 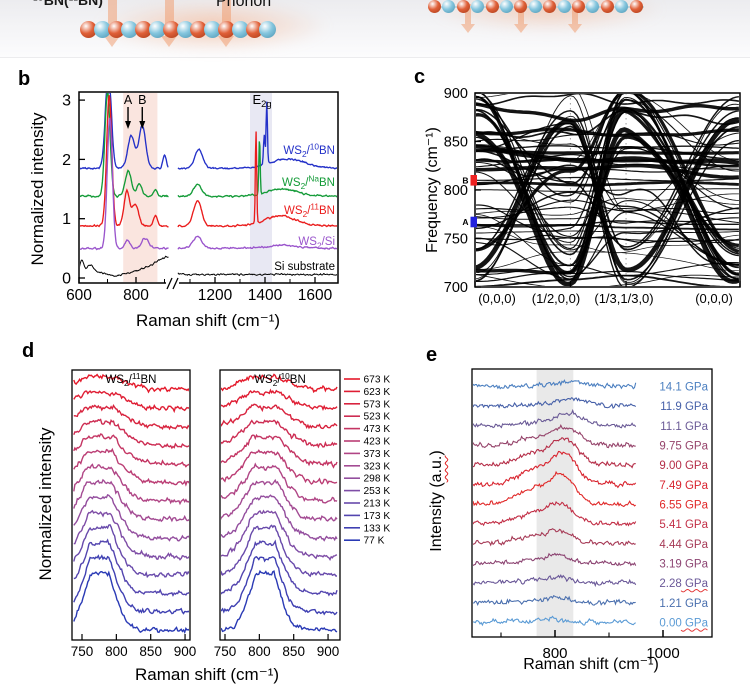 I want to click on panel-d-legend-label: 373 K, so click(x=377, y=454).